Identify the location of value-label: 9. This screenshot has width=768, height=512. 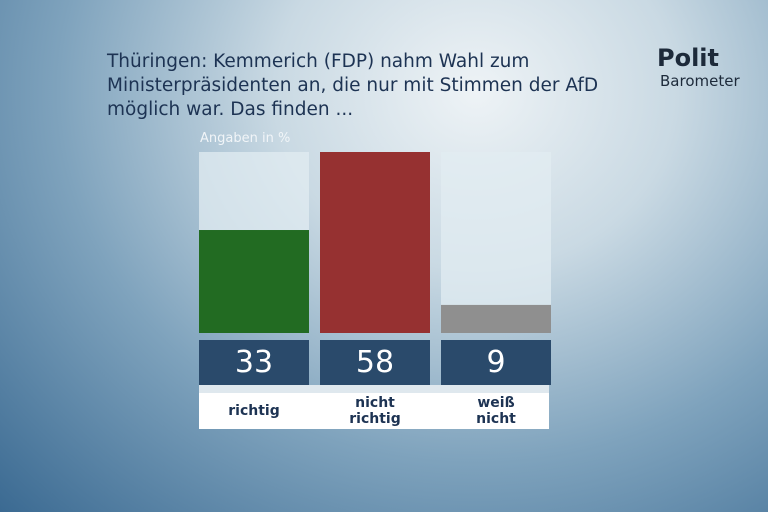
(496, 362).